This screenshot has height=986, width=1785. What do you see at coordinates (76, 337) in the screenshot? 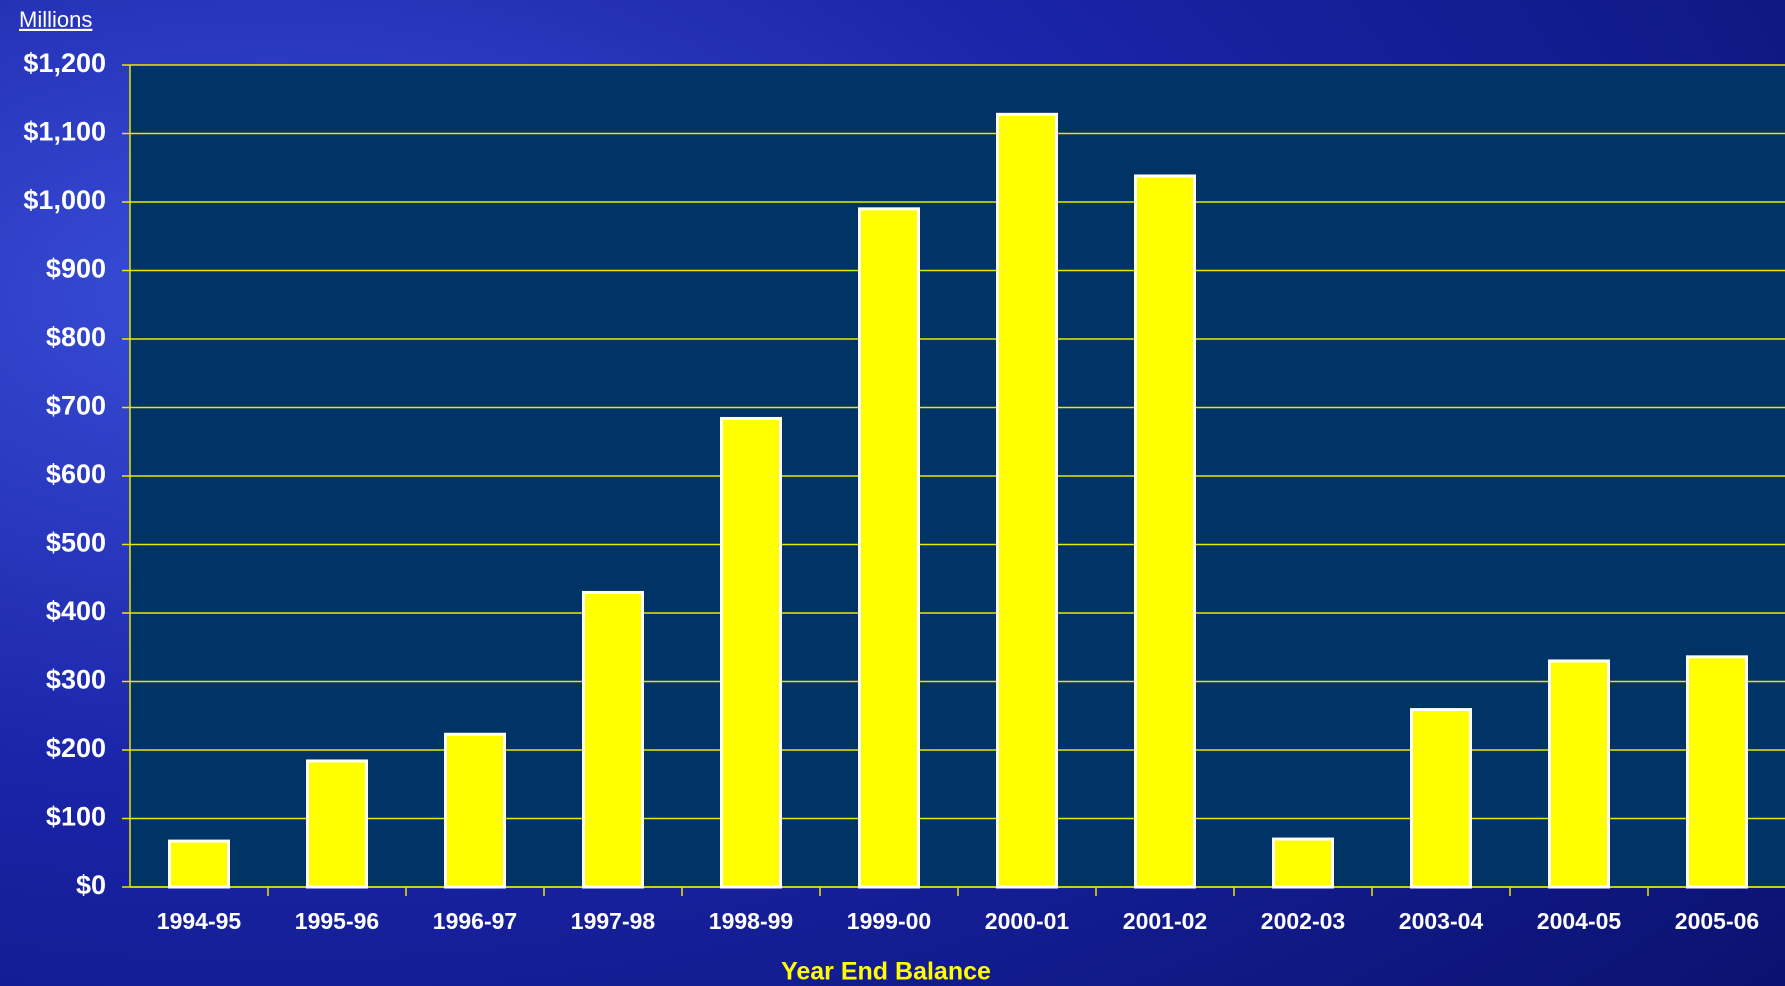
I see `y-tick-label: $800` at bounding box center [76, 337].